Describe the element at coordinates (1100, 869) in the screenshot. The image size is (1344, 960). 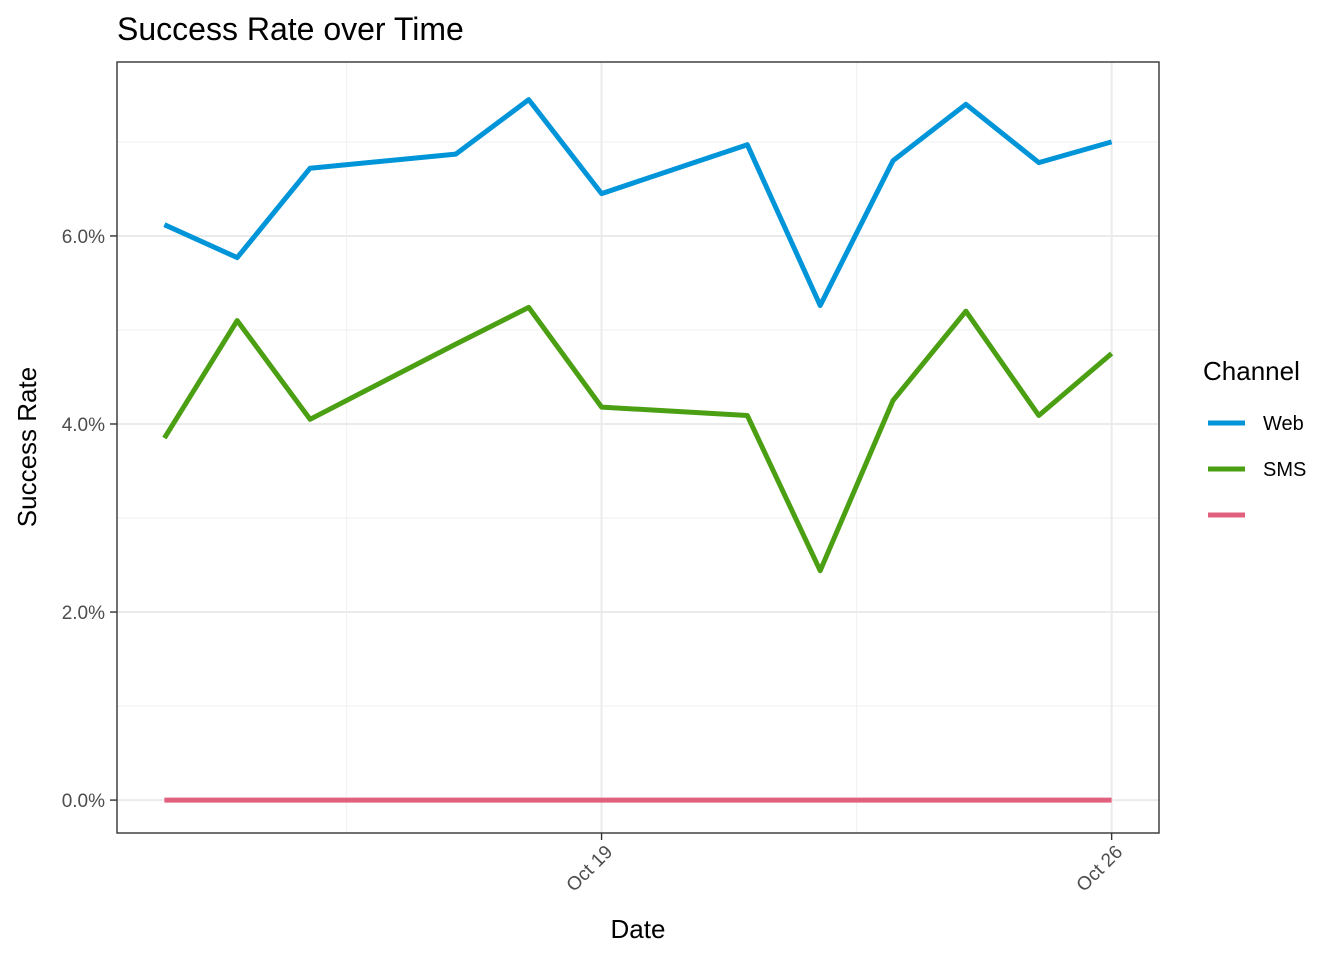
I see `x-tick-label: Oct 26` at that location.